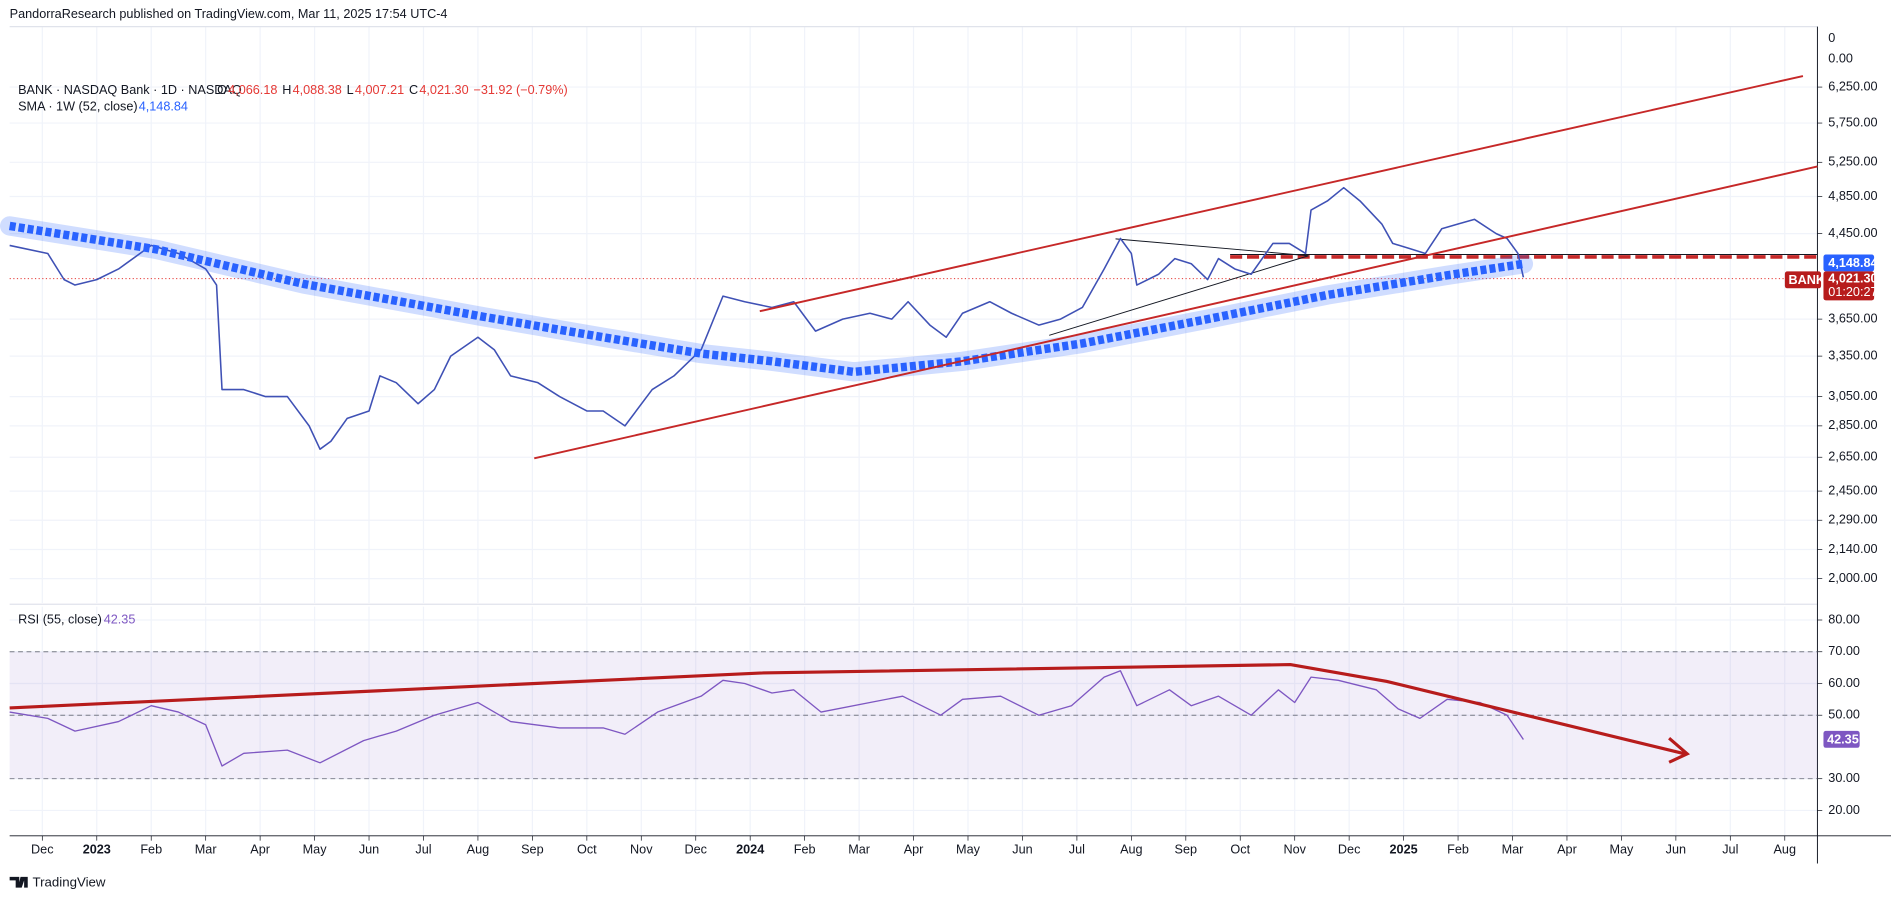 This screenshot has width=1891, height=901. What do you see at coordinates (1852, 86) in the screenshot?
I see `y-tick-label: 6,250.00` at bounding box center [1852, 86].